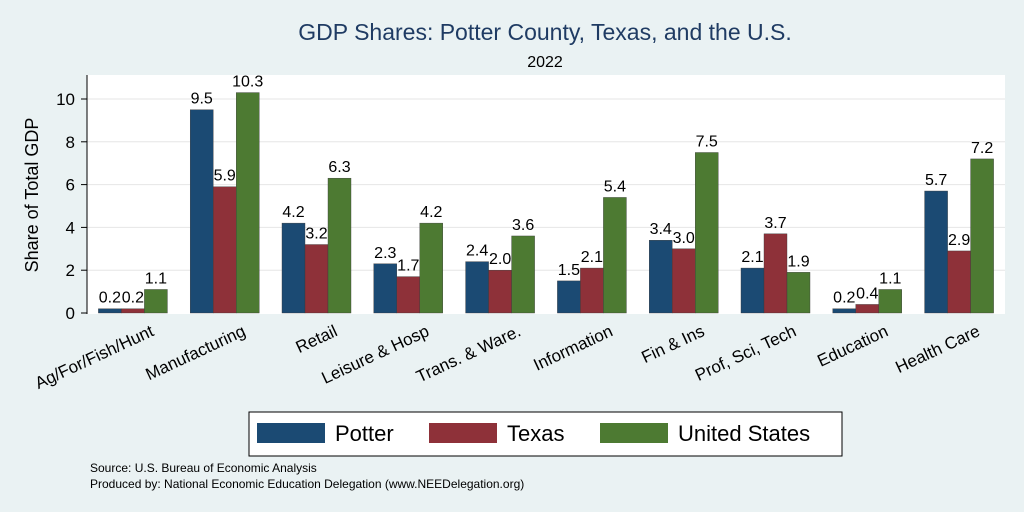 The height and width of the screenshot is (512, 1024). Describe the element at coordinates (196, 352) in the screenshot. I see `category-label: Manufacturing` at that location.